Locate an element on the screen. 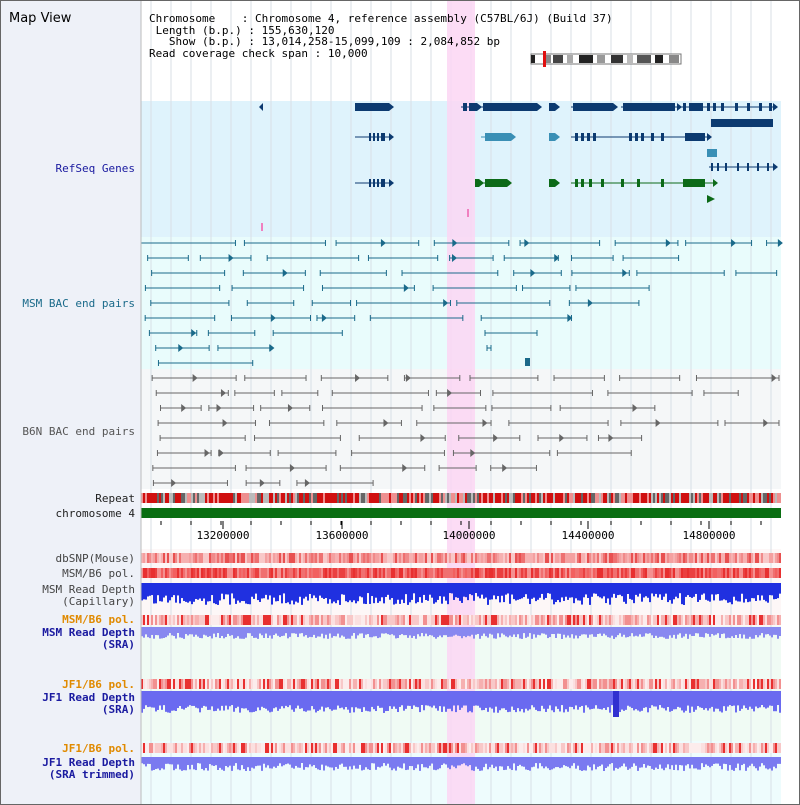 This screenshot has height=805, width=800. track-label-jf1-read-depth-trimmed: JF1 Read Depth (SRA trimmed) is located at coordinates (68, 769).